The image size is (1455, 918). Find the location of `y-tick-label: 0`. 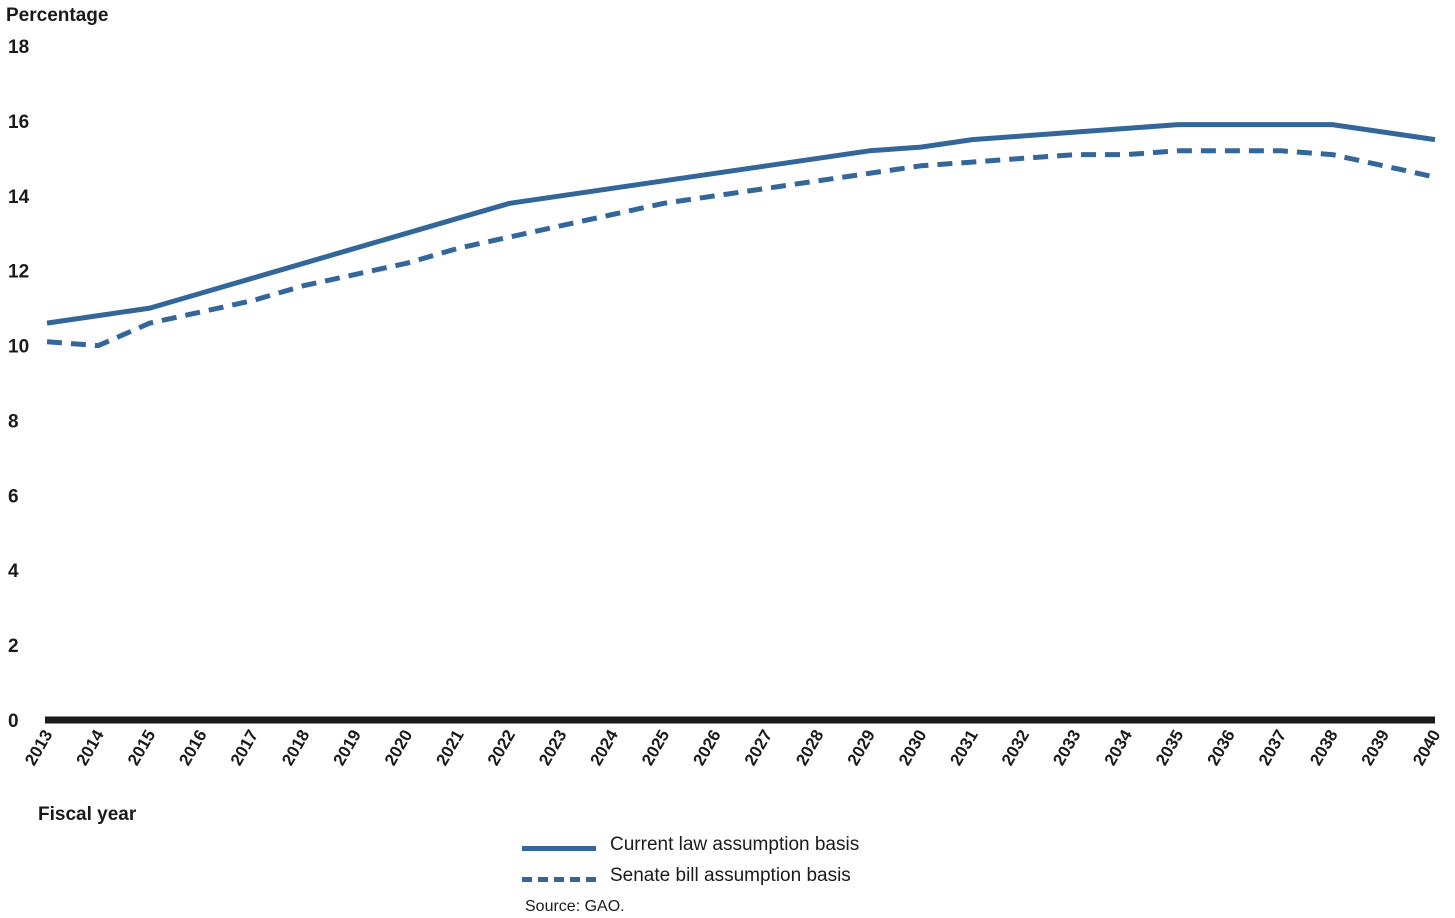

y-tick-label: 0 is located at coordinates (13, 721).